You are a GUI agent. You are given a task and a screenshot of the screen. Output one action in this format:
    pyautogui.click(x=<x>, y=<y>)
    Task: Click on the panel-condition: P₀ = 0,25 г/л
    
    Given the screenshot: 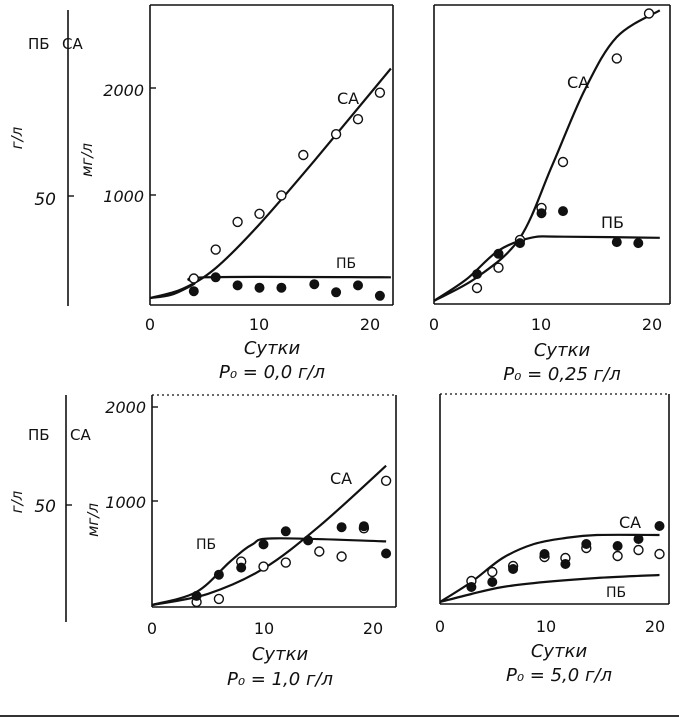 What is the action you would take?
    pyautogui.click(x=561, y=374)
    